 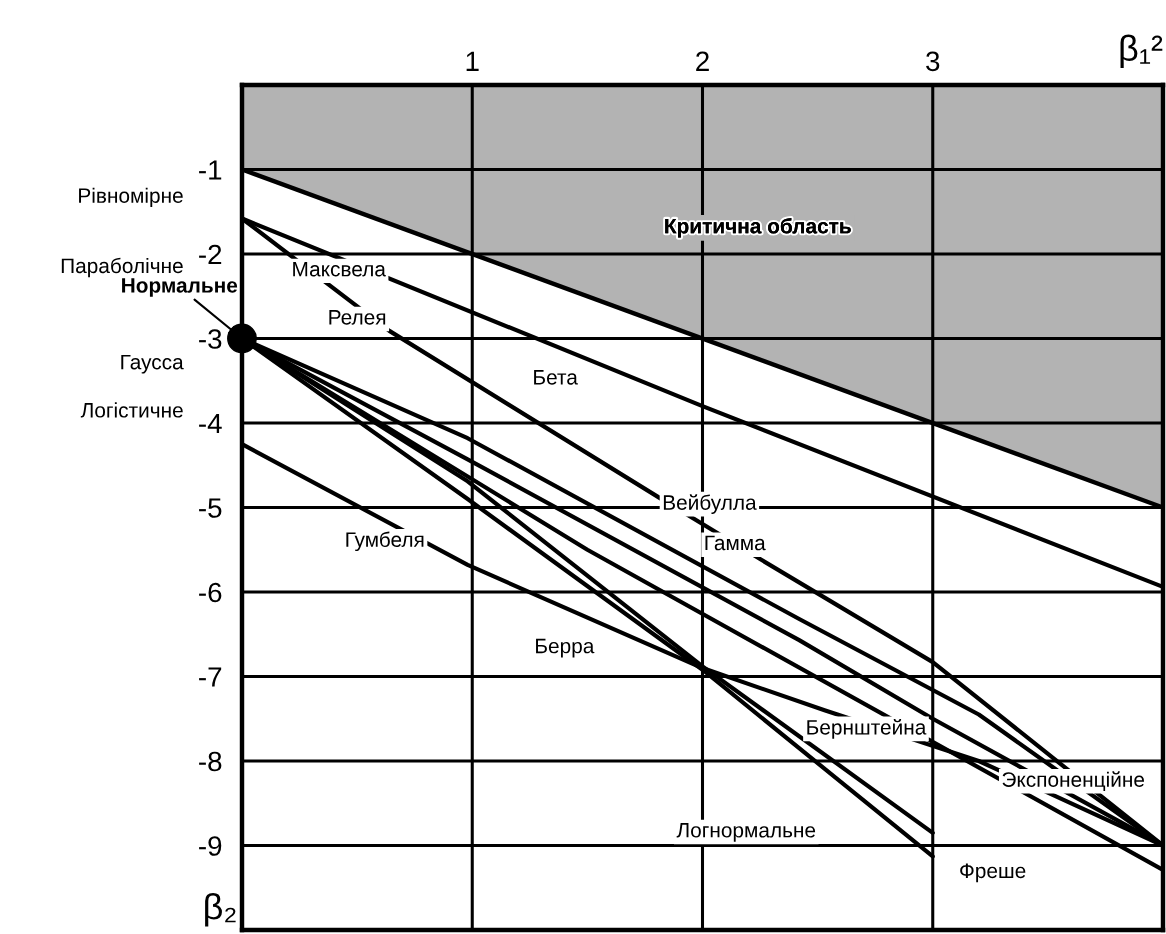 What do you see at coordinates (702, 61) in the screenshot?
I see `x-tick-label: 2` at bounding box center [702, 61].